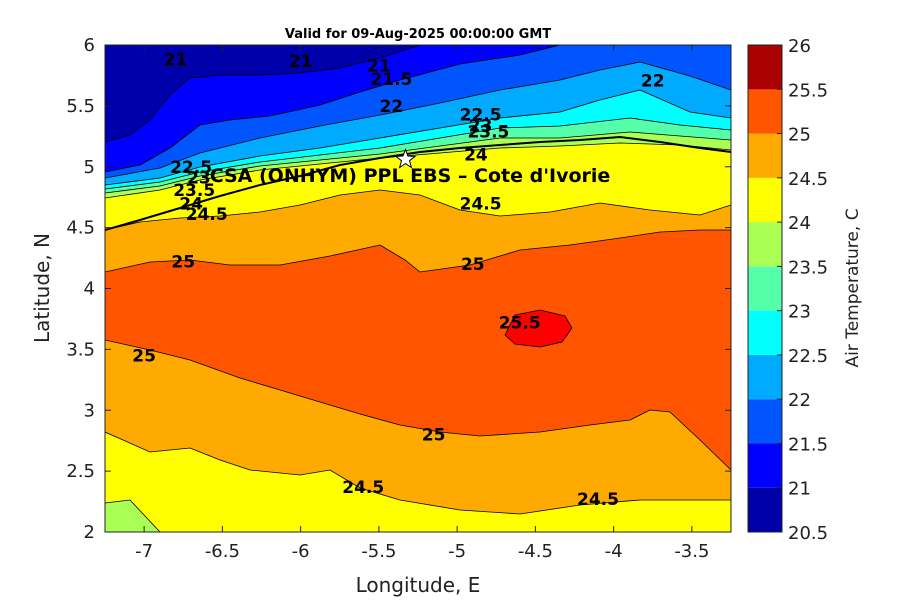 Image resolution: width=900 pixels, height=600 pixels. What do you see at coordinates (691, 551) in the screenshot?
I see `x-tick-label: -3.5` at bounding box center [691, 551].